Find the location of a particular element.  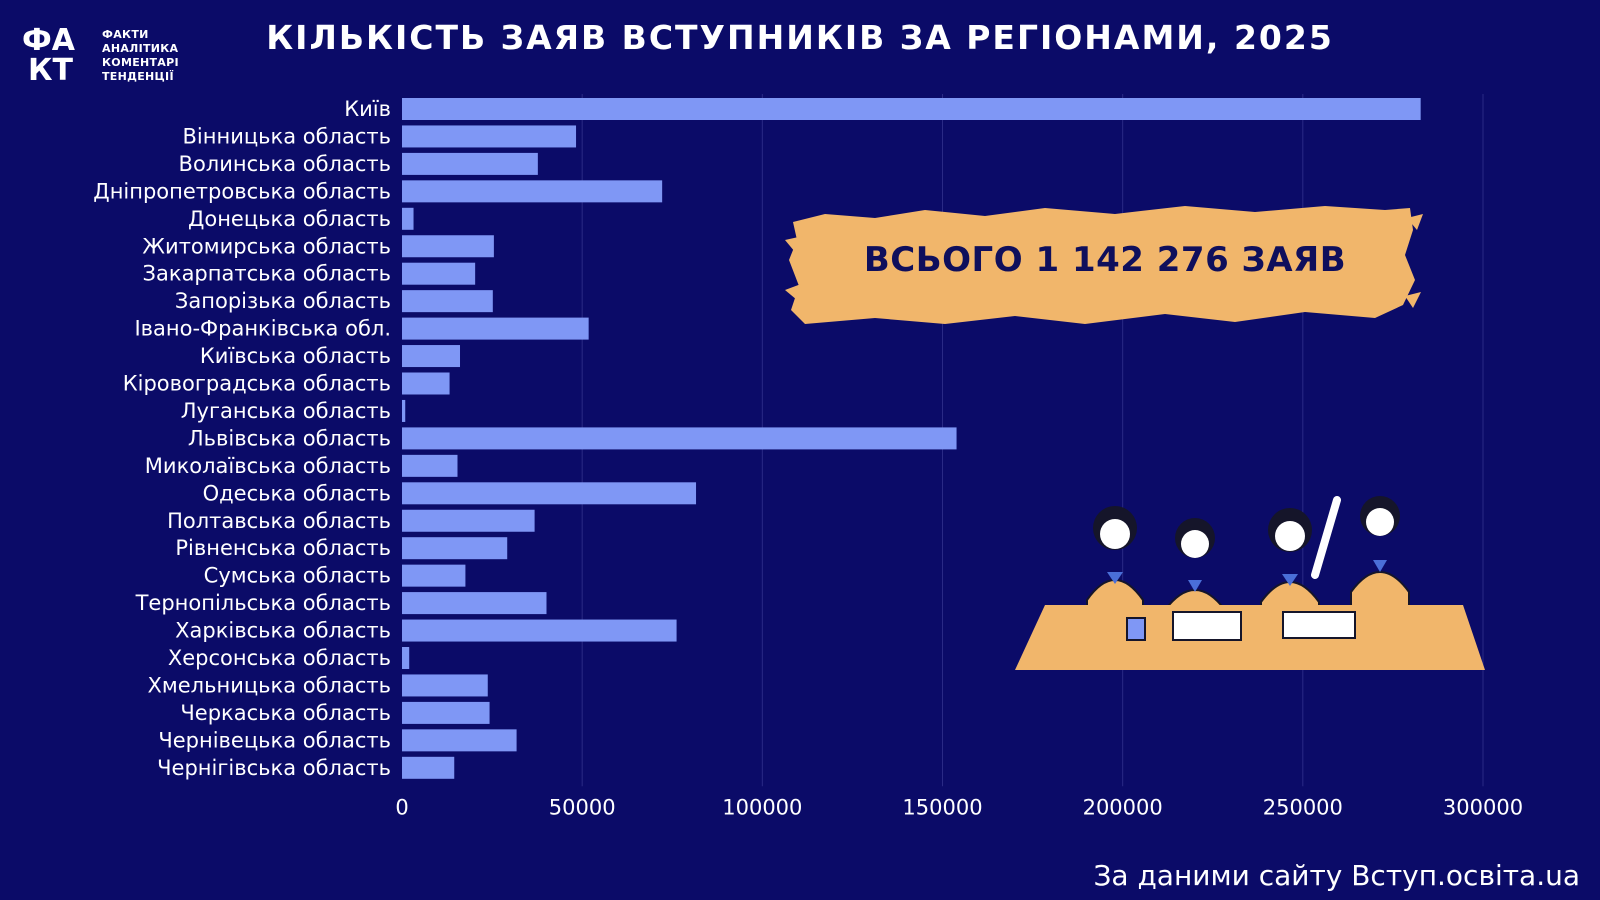

category-label: Рівненська область is located at coordinates (283, 548).